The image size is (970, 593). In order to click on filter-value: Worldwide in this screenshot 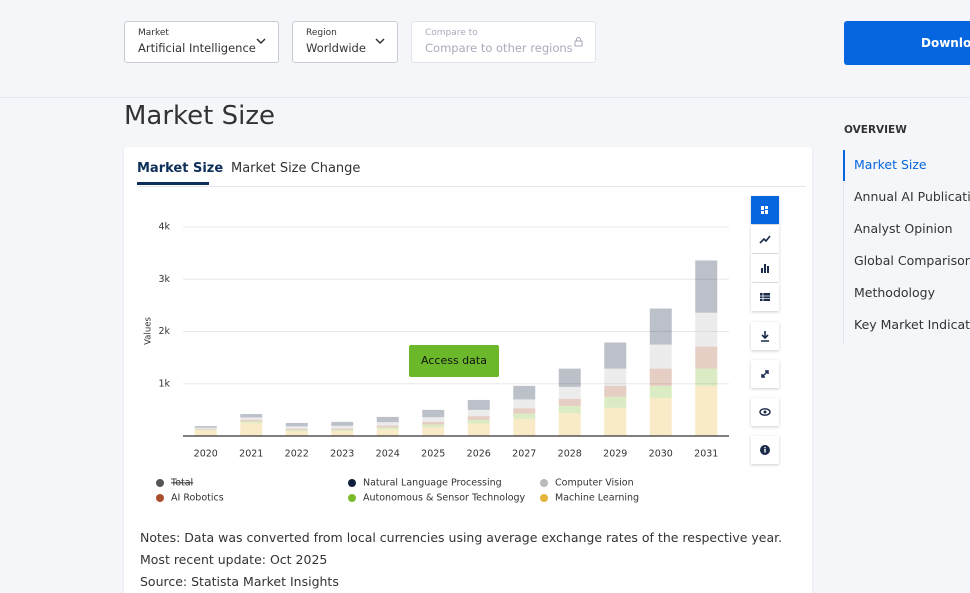, I will do `click(336, 48)`.